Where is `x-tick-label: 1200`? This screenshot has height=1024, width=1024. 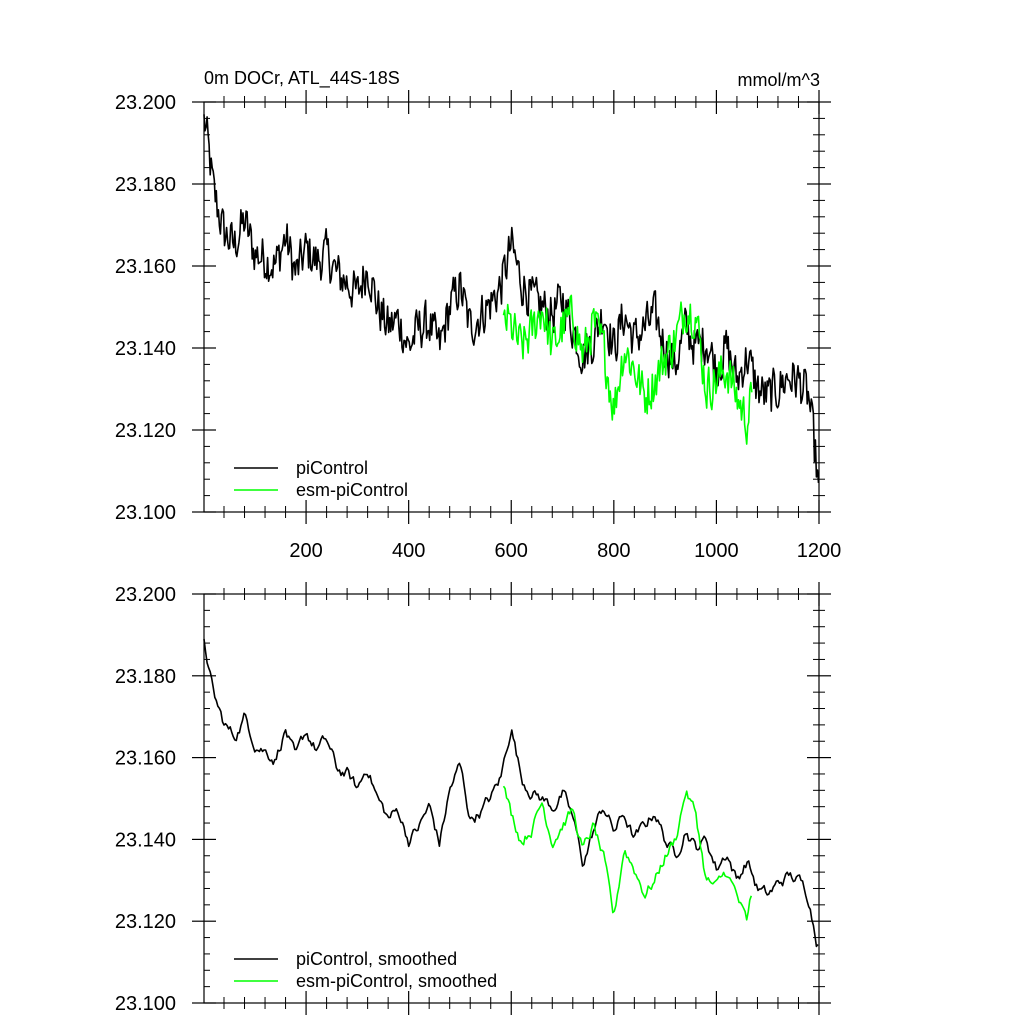
x-tick-label: 1200 is located at coordinates (819, 551).